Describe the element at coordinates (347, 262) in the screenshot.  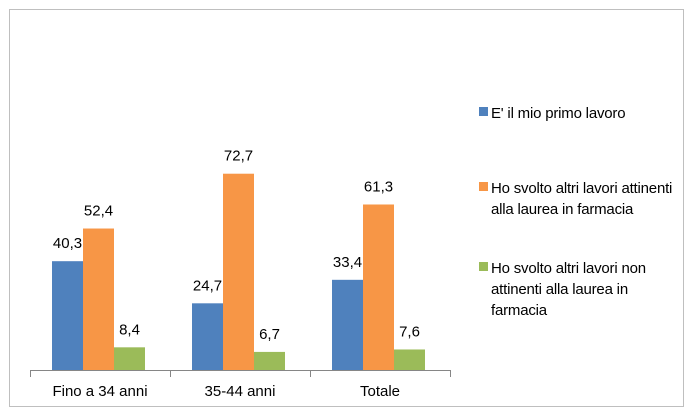
I see `data-label-2-0: 33,4` at that location.